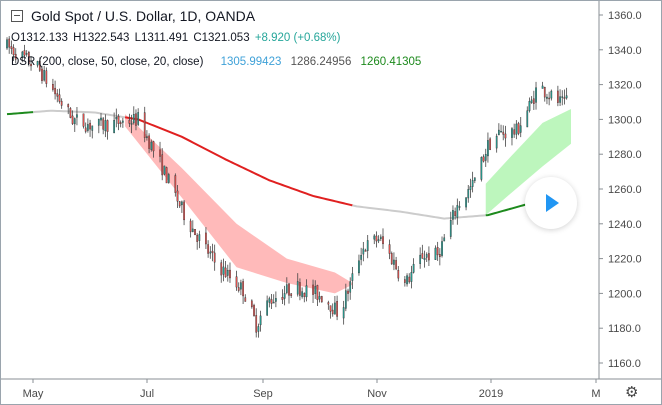 This screenshot has width=662, height=405. What do you see at coordinates (625, 86) in the screenshot?
I see `y-tick-label: 1320.0` at bounding box center [625, 86].